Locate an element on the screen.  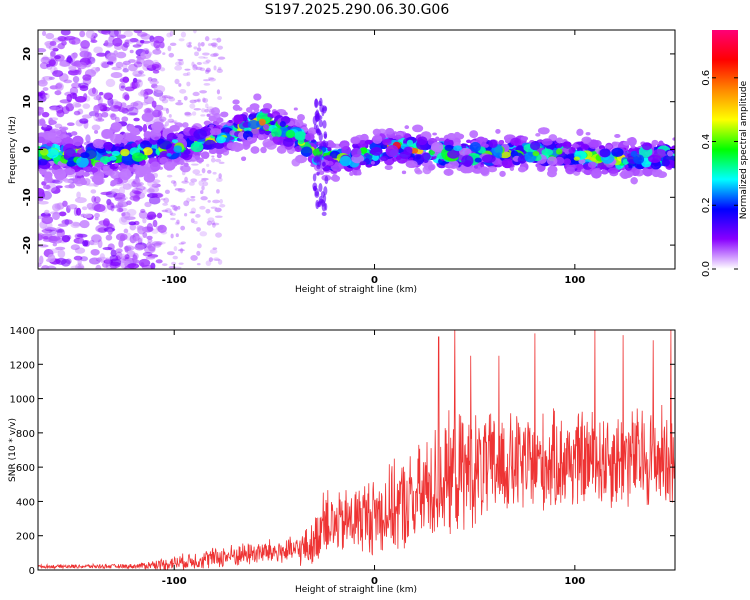
figure-title: S197.2025.290.06.30.G06 is located at coordinates (357, 10).